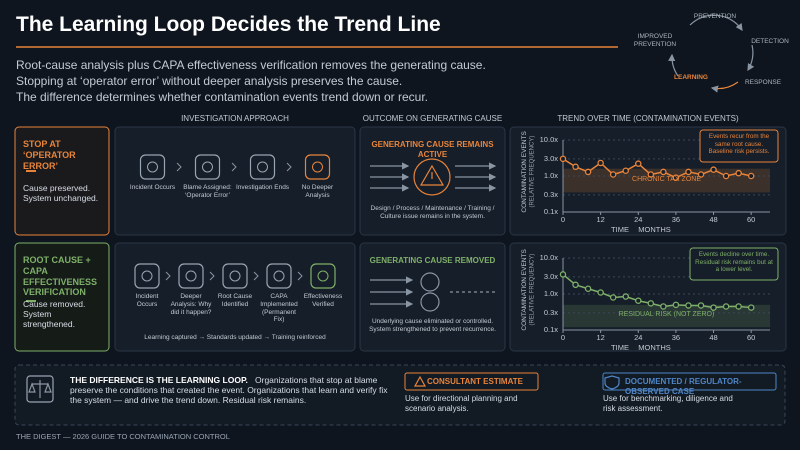 Image resolution: width=800 pixels, height=450 pixels. Describe the element at coordinates (432, 118) in the screenshot. I see `column-header: OUTCOME ON GENERATING CAUSE` at that location.